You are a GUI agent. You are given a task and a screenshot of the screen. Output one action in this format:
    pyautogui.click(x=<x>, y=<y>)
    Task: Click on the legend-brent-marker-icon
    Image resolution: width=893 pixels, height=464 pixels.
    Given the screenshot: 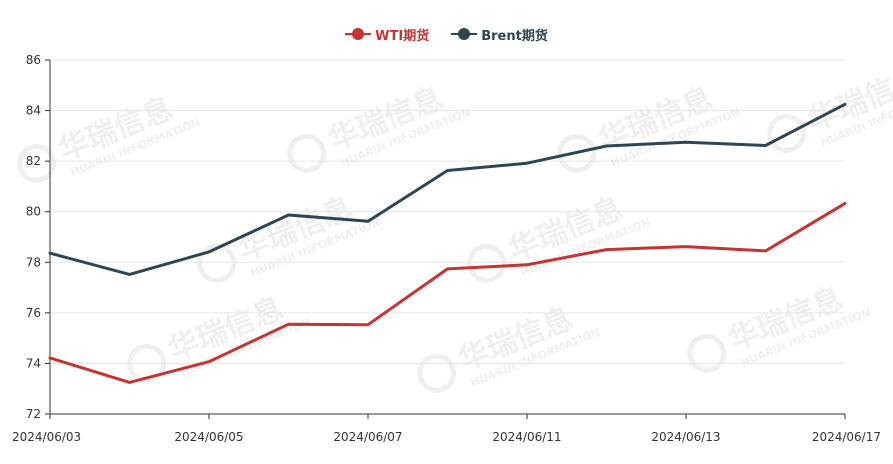 What is the action you would take?
    pyautogui.click(x=464, y=34)
    